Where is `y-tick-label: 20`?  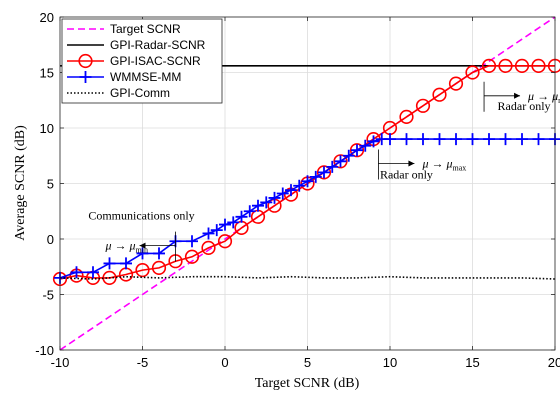
y-tick-label: 20 is located at coordinates (47, 17).